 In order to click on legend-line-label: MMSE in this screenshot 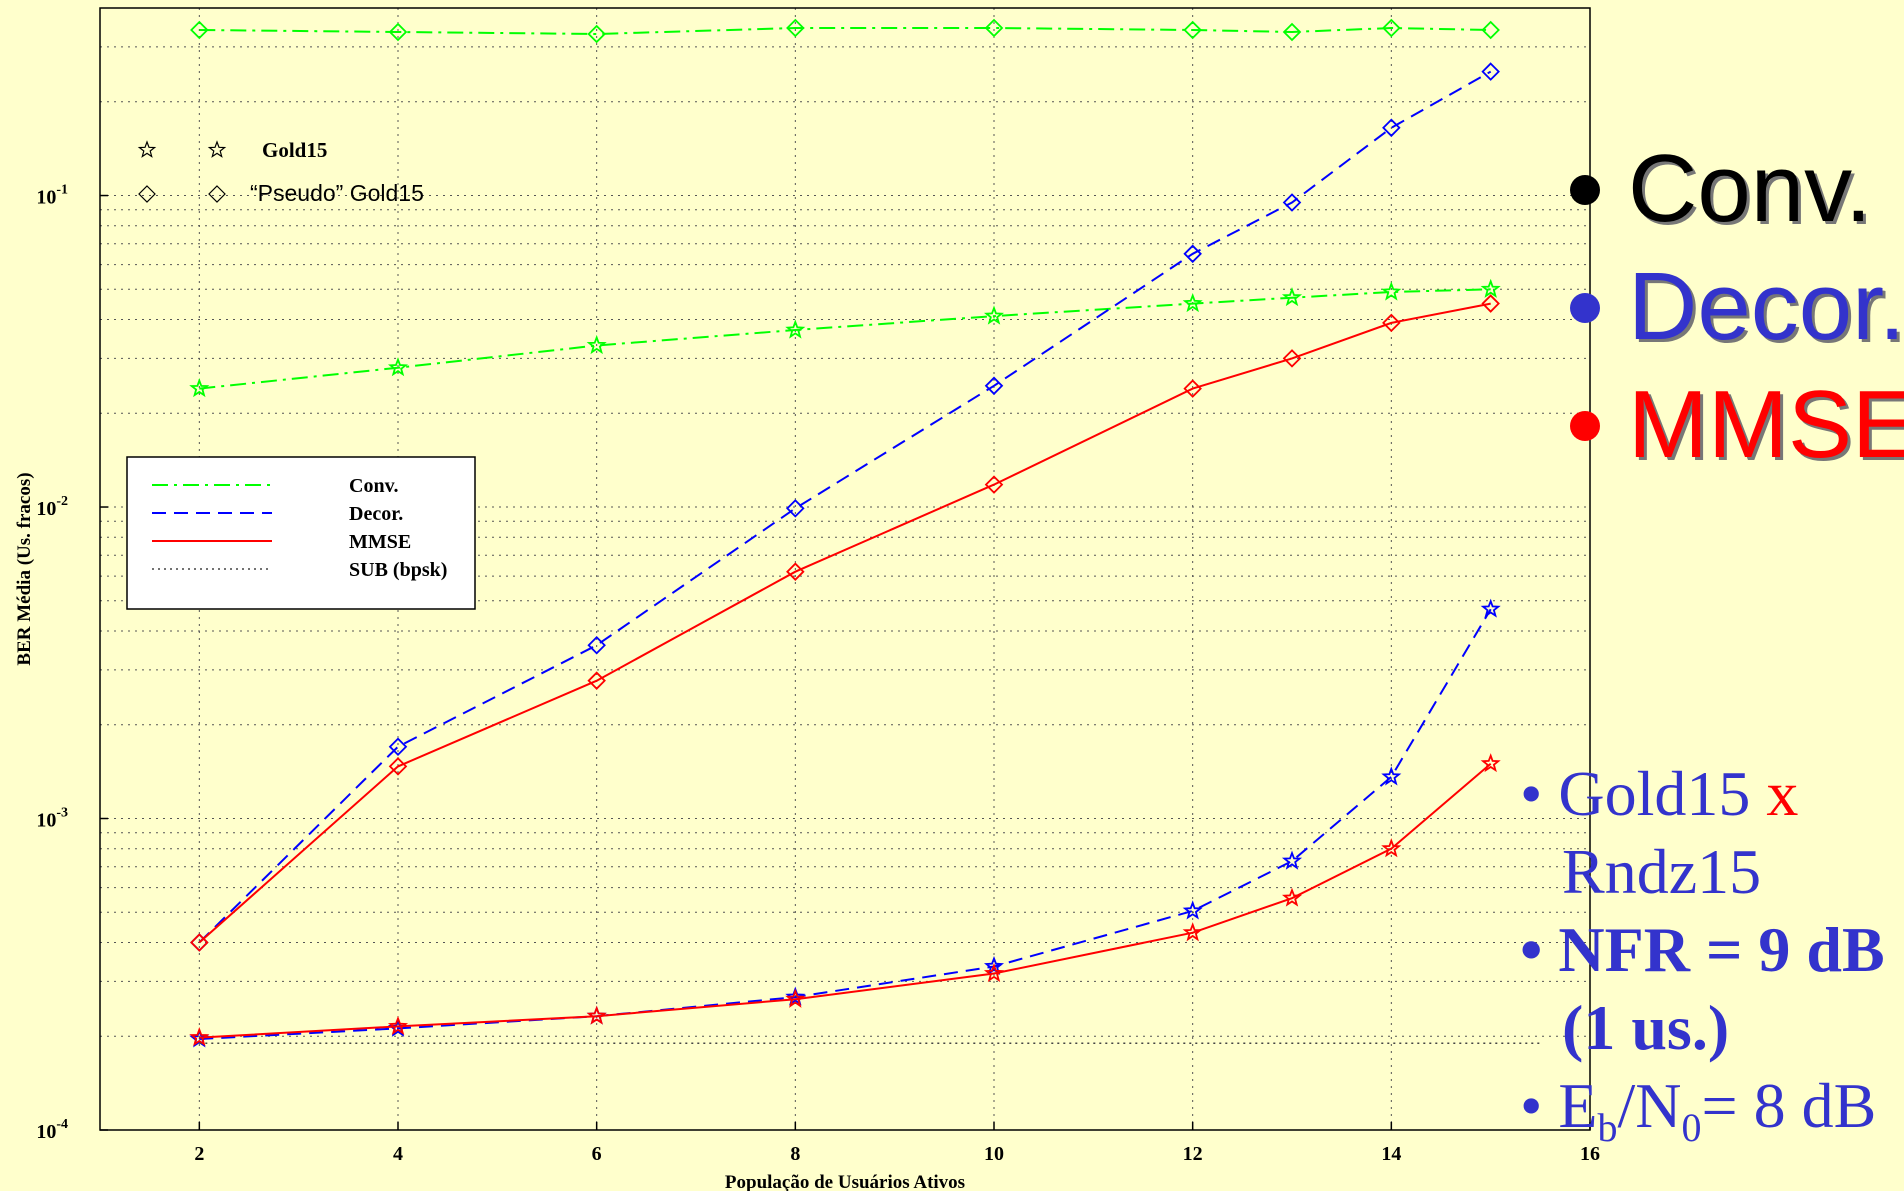, I will do `click(380, 542)`.